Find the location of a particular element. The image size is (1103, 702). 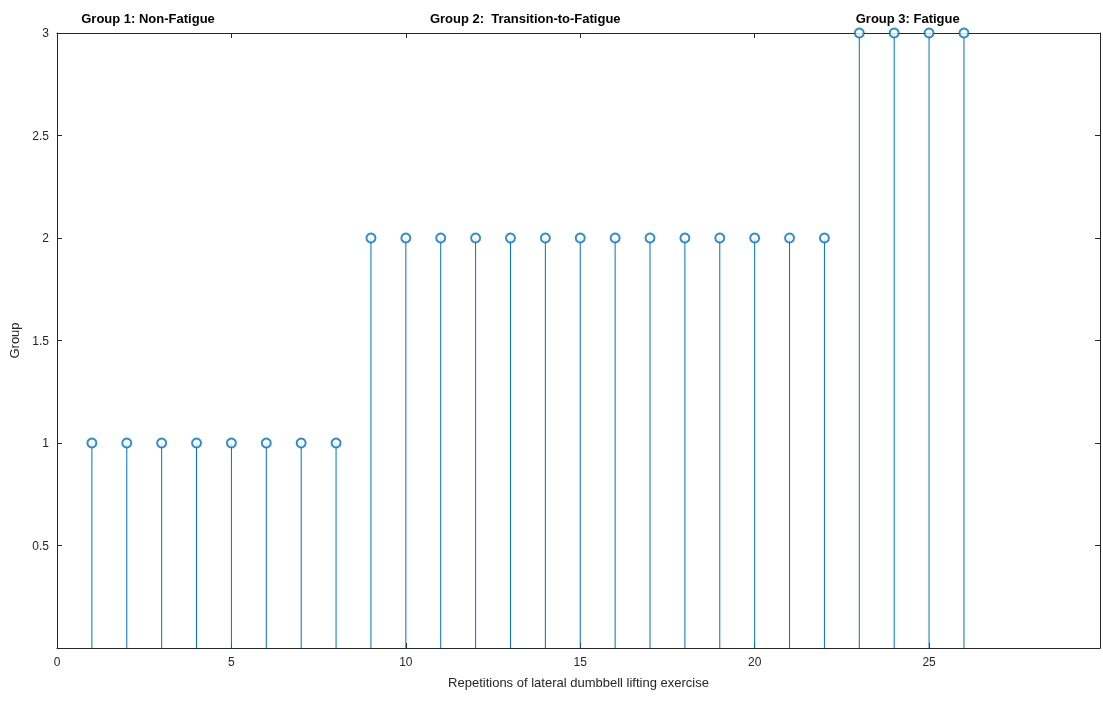

x-tick-label: 5 is located at coordinates (232, 662).